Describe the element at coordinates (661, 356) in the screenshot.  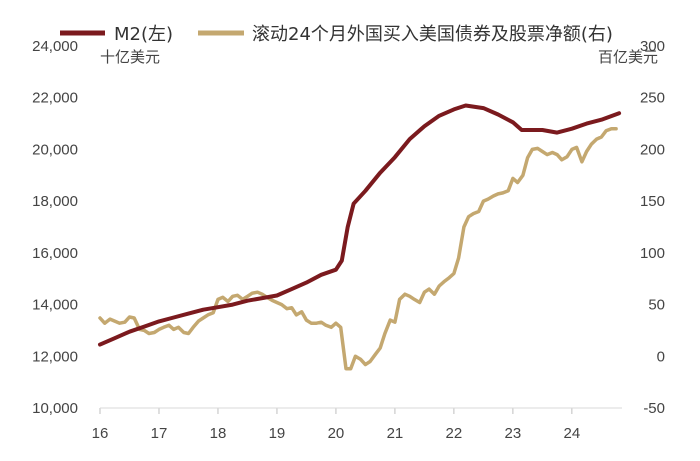
I see `right-tick-label: 0` at that location.